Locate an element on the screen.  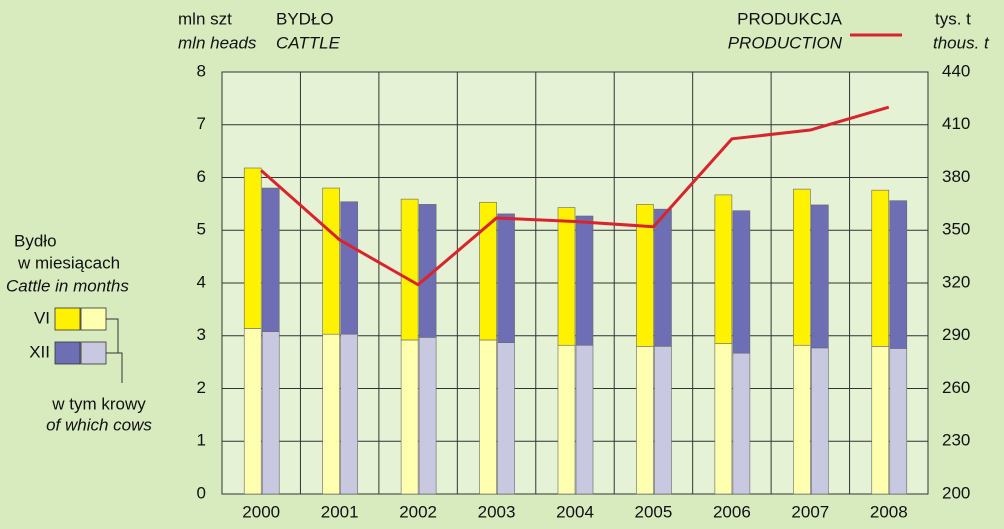
x-tick-label: 2004 is located at coordinates (575, 511).